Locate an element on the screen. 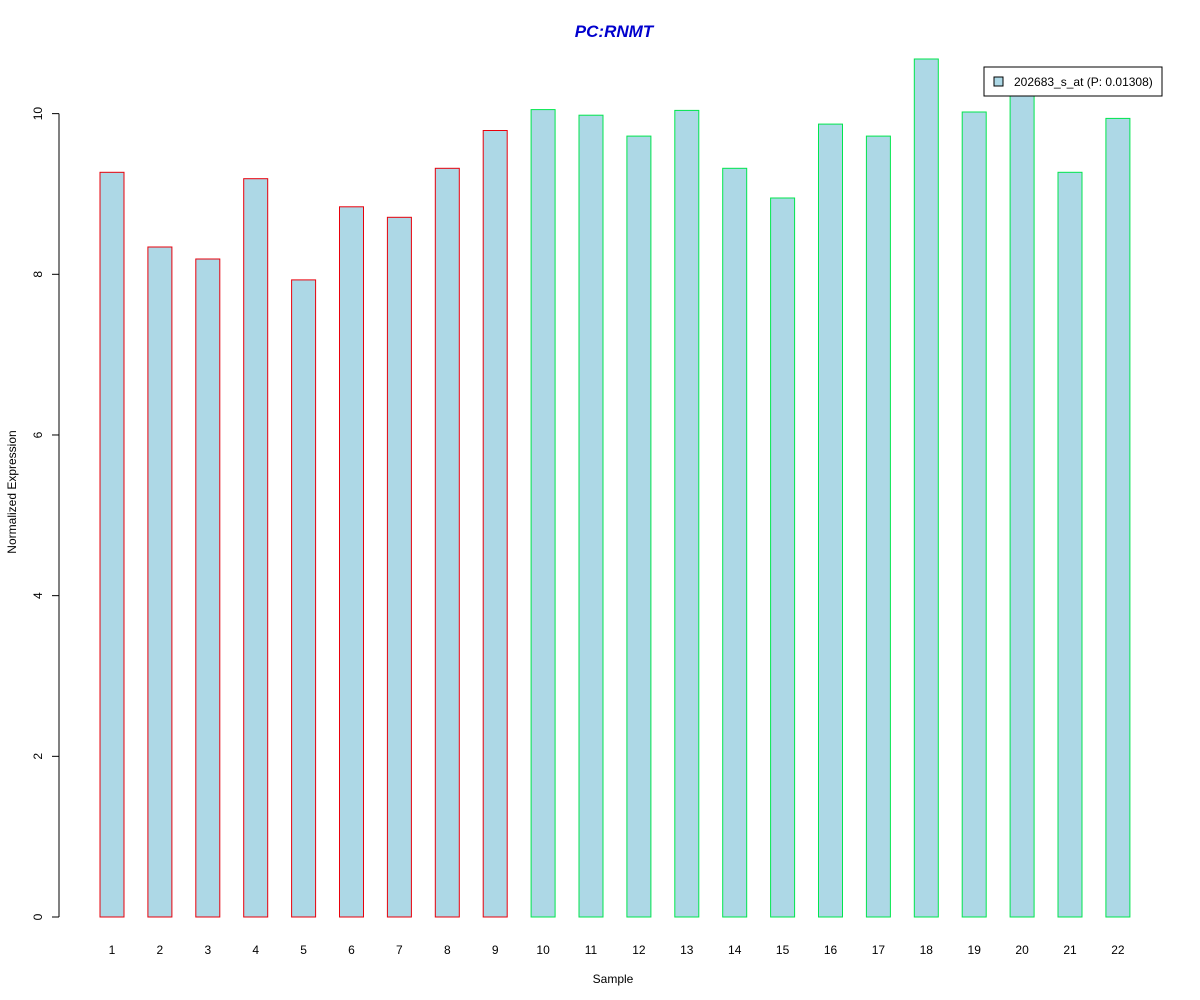 This screenshot has width=1200, height=1000. x-tick-label: 20 is located at coordinates (1022, 950).